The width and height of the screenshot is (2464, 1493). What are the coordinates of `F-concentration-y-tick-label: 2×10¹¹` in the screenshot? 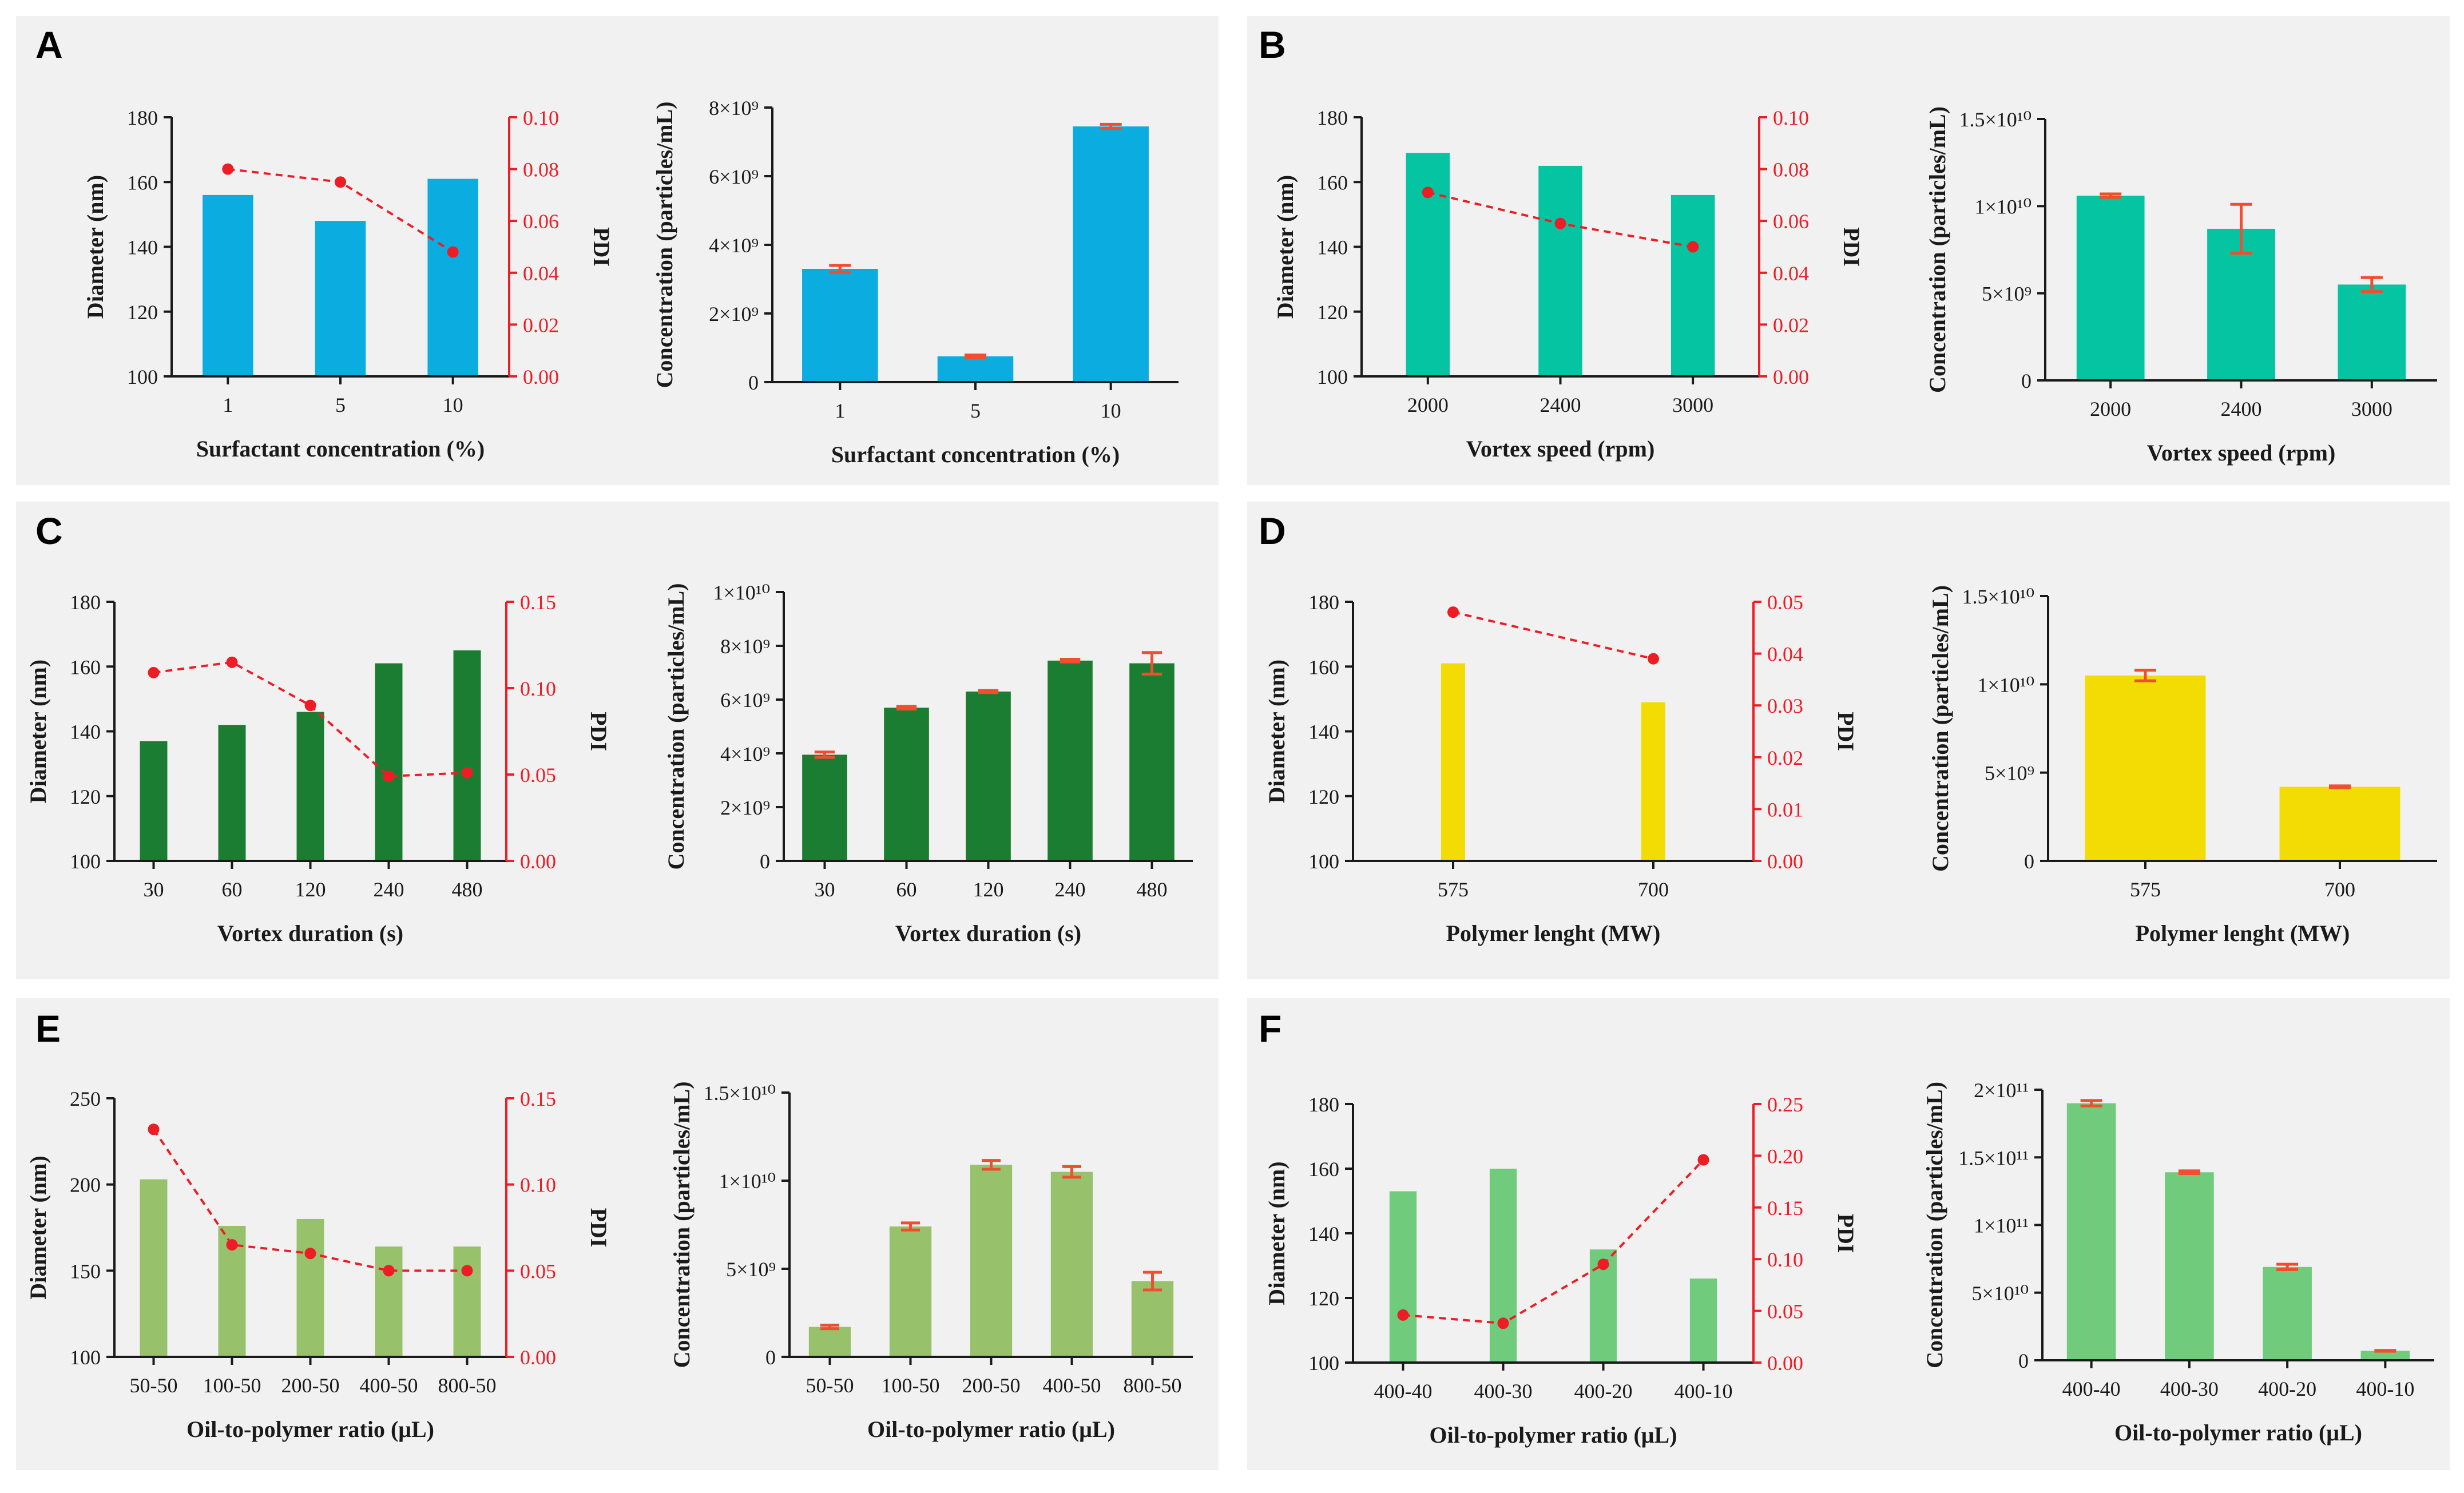 It's located at (2001, 1090).